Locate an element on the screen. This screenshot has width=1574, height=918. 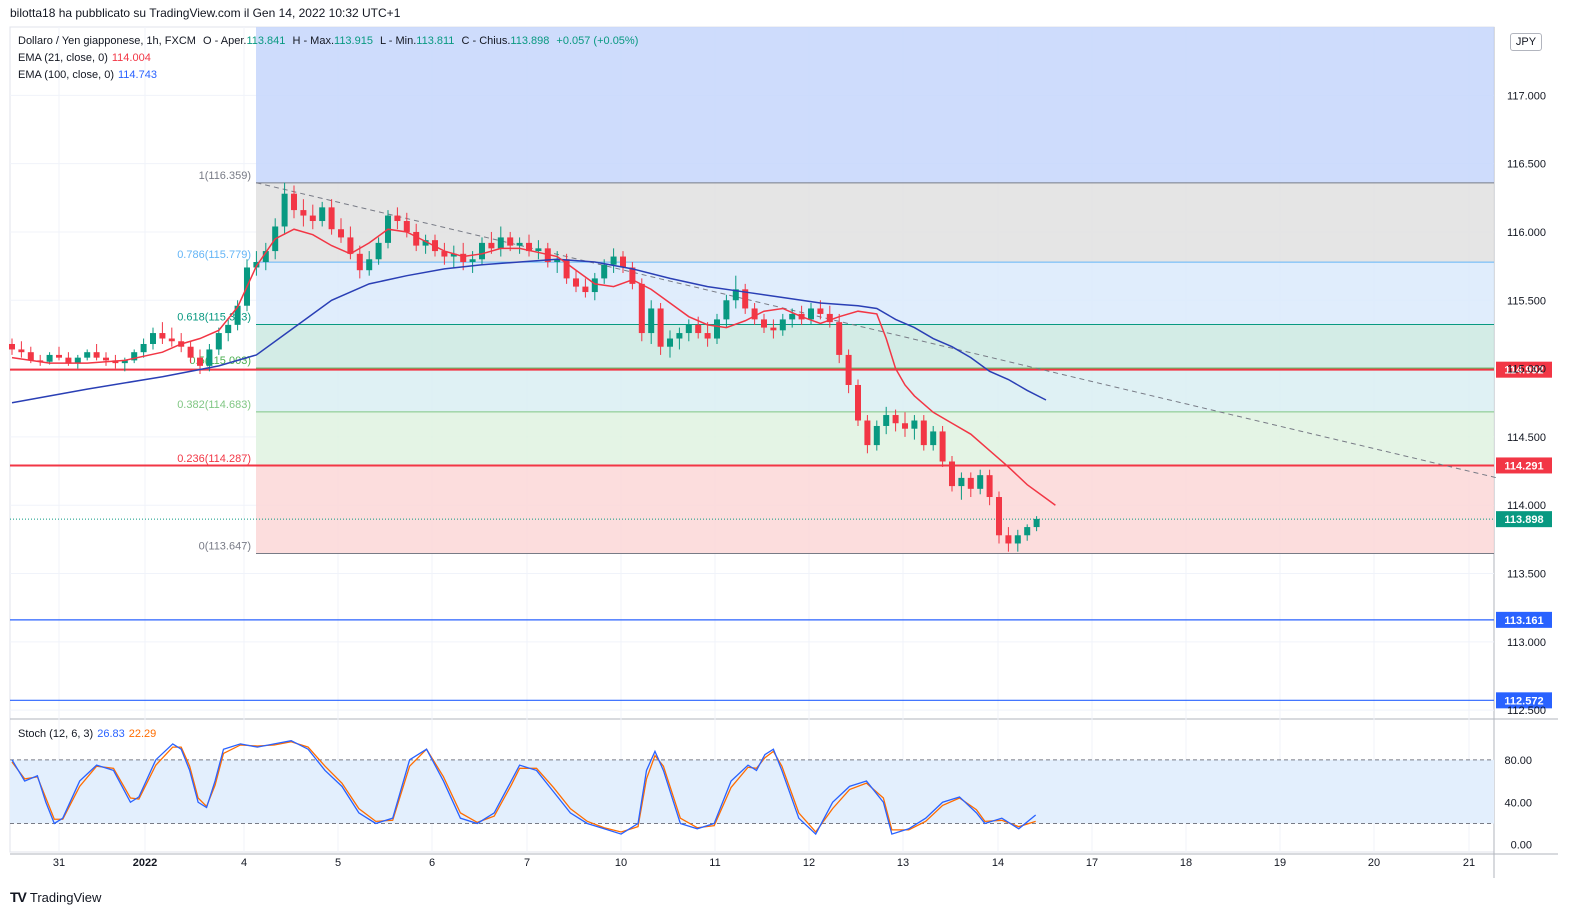
symbol-name: Dollaro / Yen giapponese, 1h, FXCM is located at coordinates (107, 41).